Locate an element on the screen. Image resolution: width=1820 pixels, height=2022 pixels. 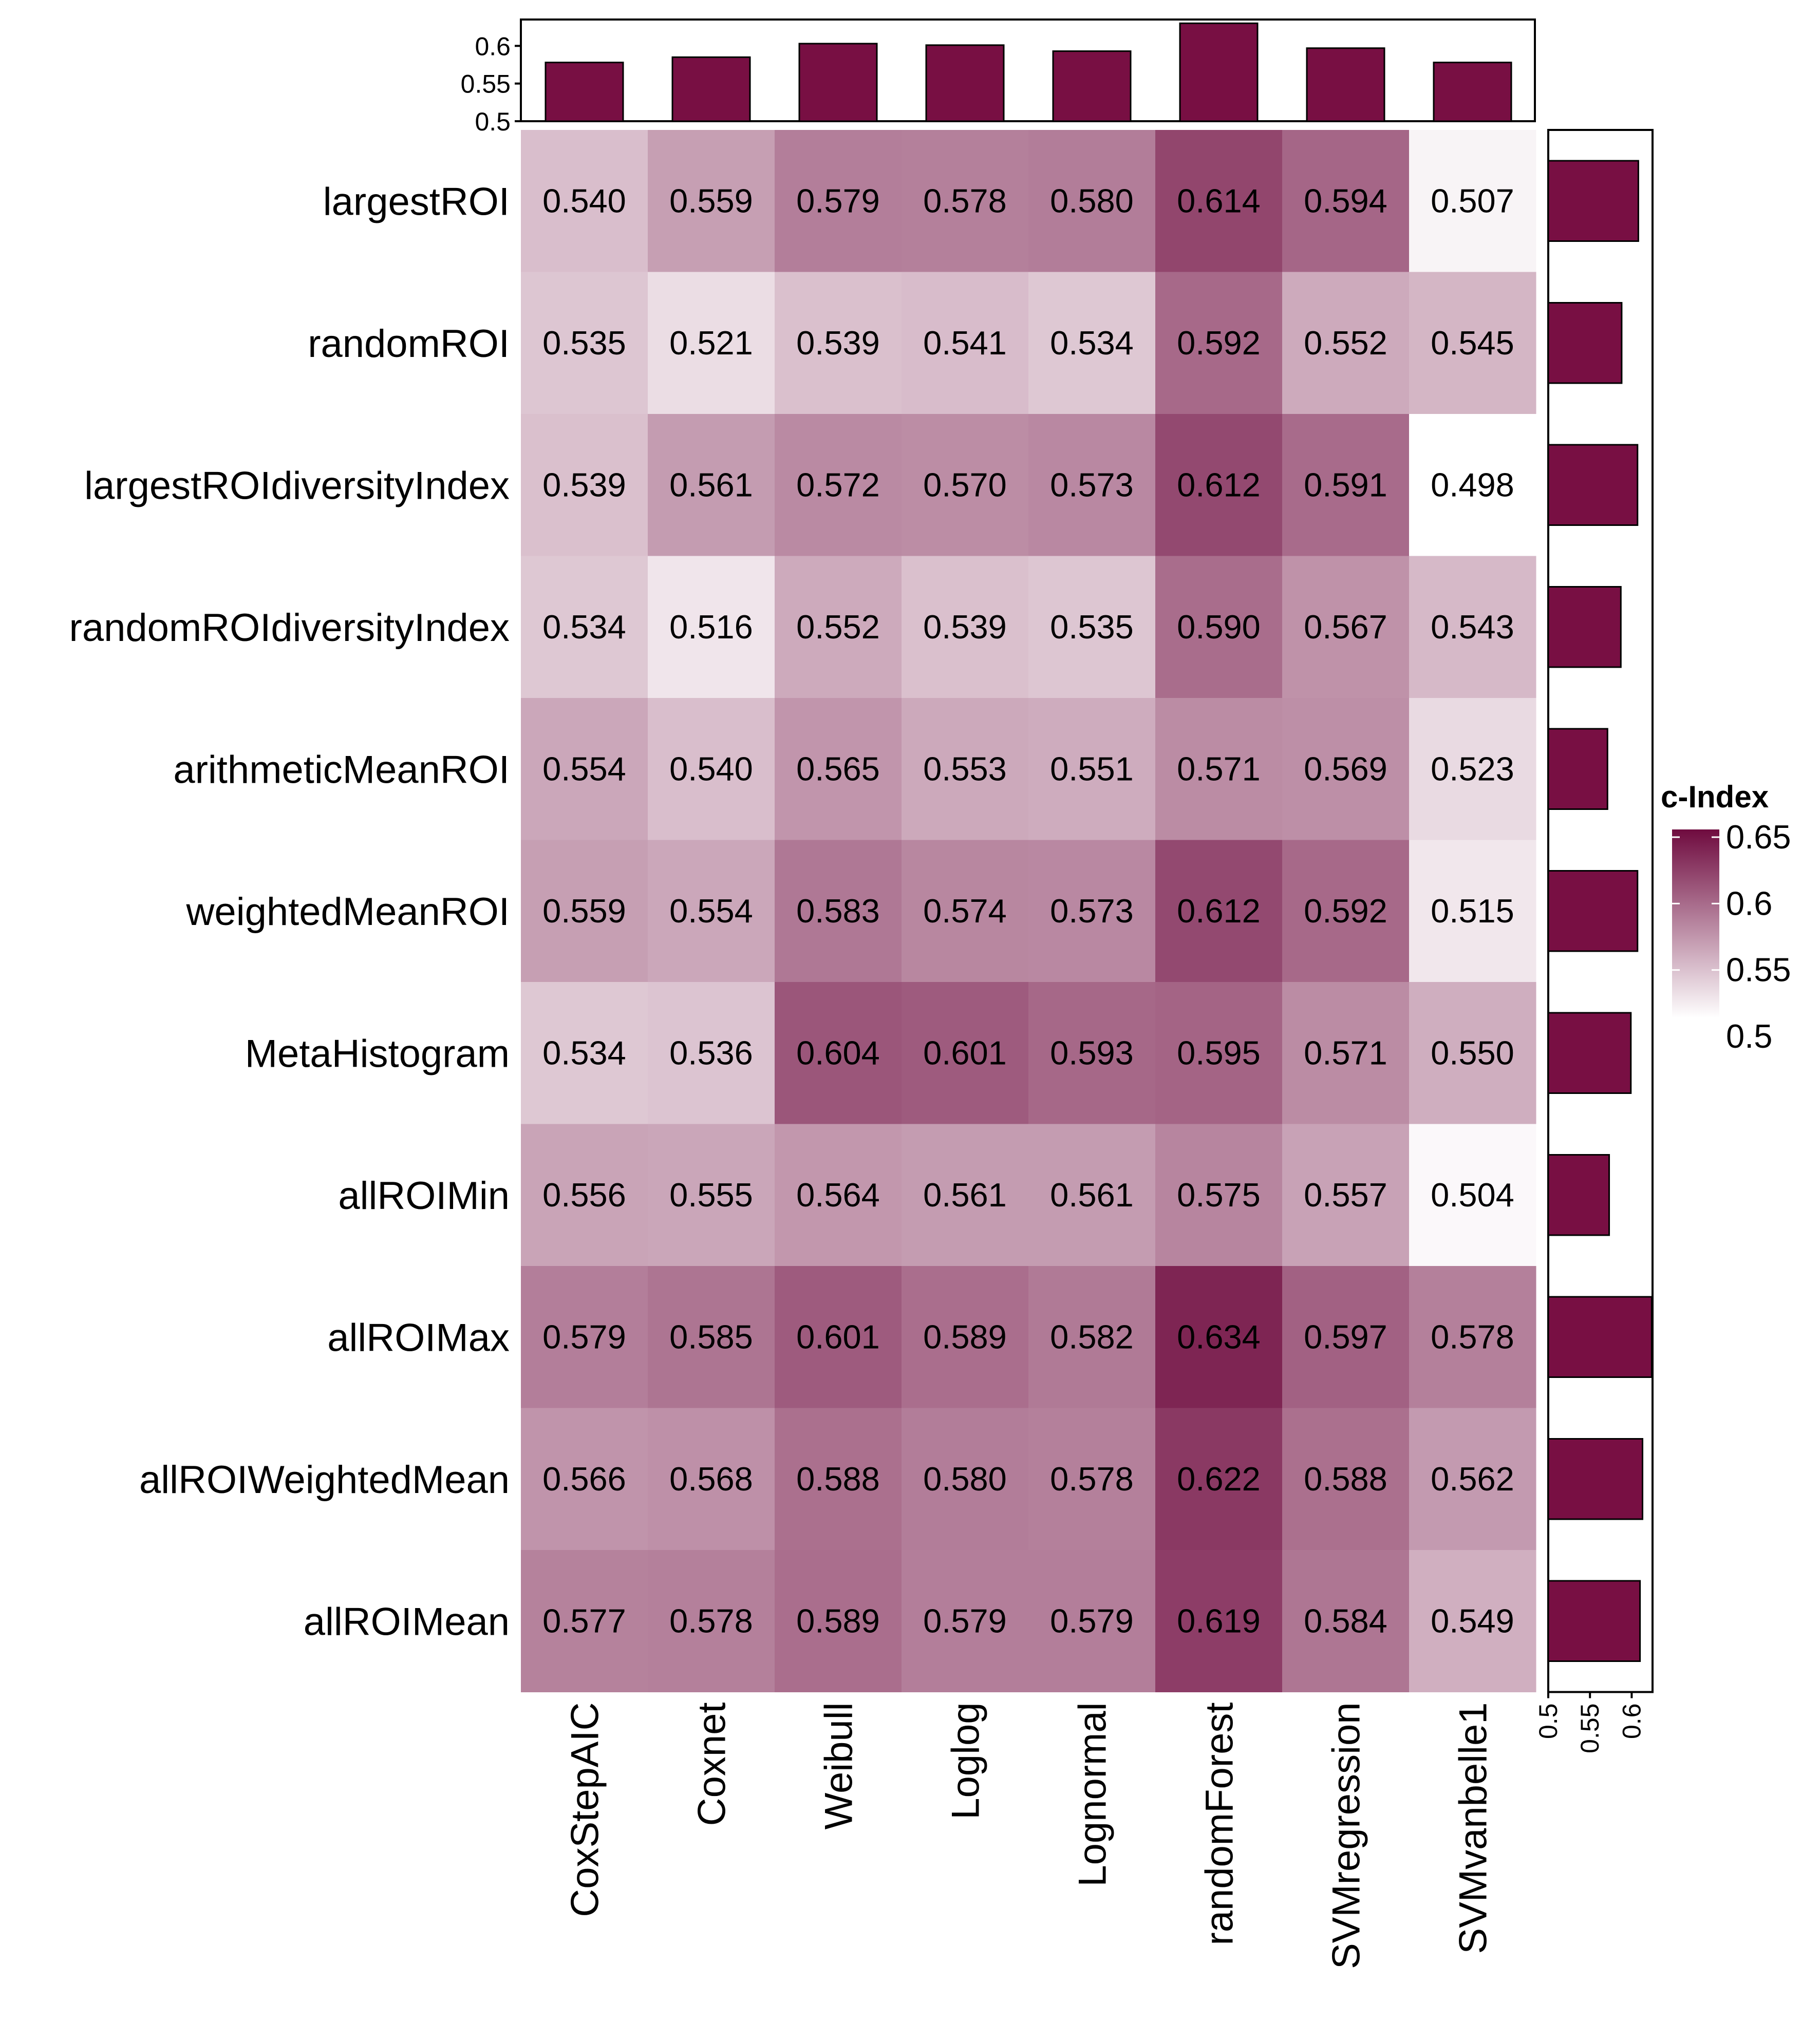
cell-value-label: 0.535 is located at coordinates (1092, 627).